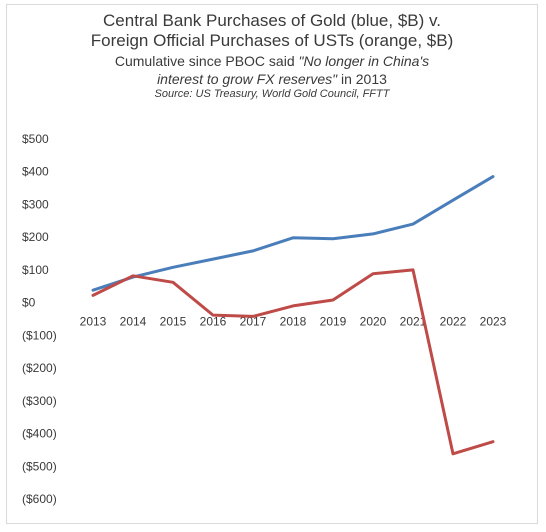  What do you see at coordinates (39, 499) in the screenshot?
I see `y-tick-label: ($600)` at bounding box center [39, 499].